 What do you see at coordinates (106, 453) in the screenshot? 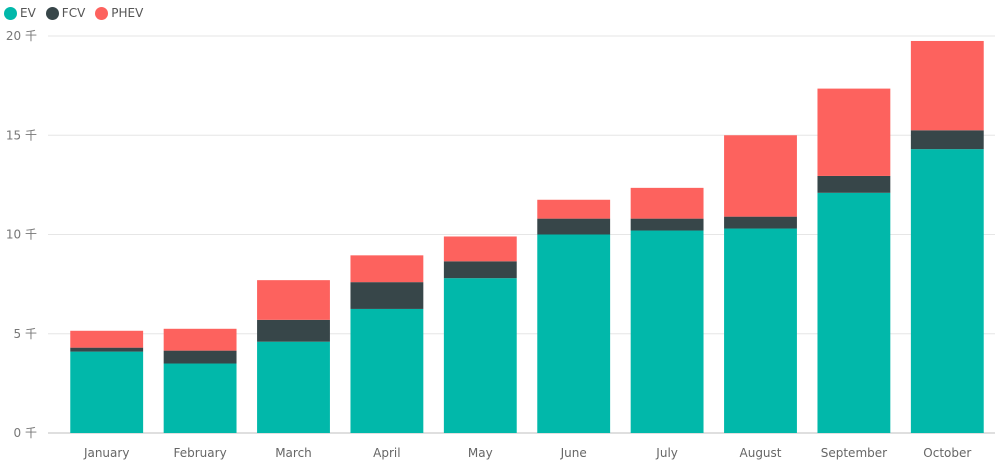
I see `x-tick-label: January` at bounding box center [106, 453].